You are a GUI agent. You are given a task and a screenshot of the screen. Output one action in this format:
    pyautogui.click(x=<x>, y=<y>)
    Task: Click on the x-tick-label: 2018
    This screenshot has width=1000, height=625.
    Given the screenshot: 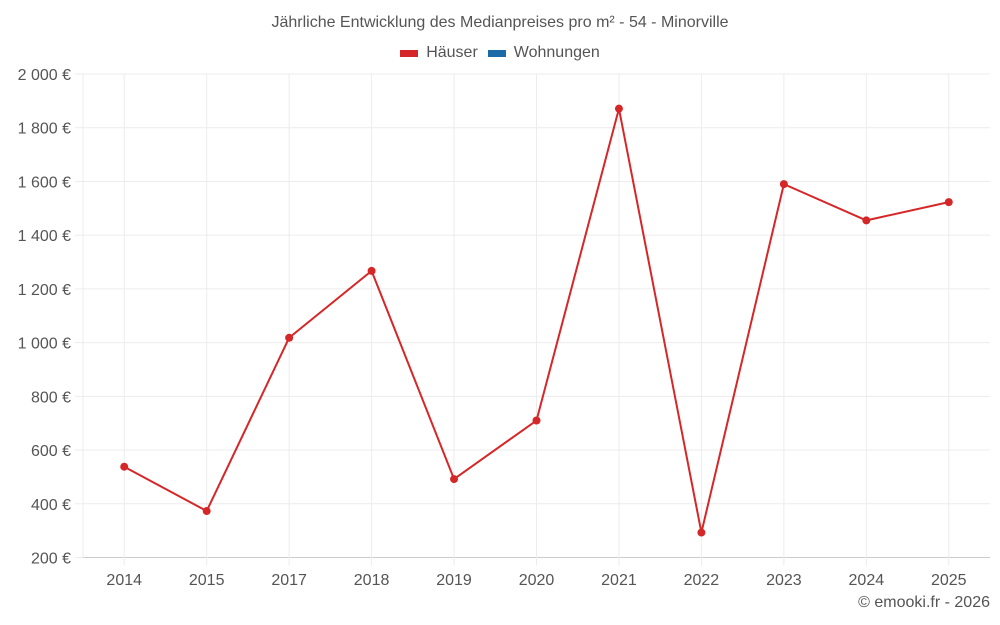 What is the action you would take?
    pyautogui.click(x=372, y=580)
    